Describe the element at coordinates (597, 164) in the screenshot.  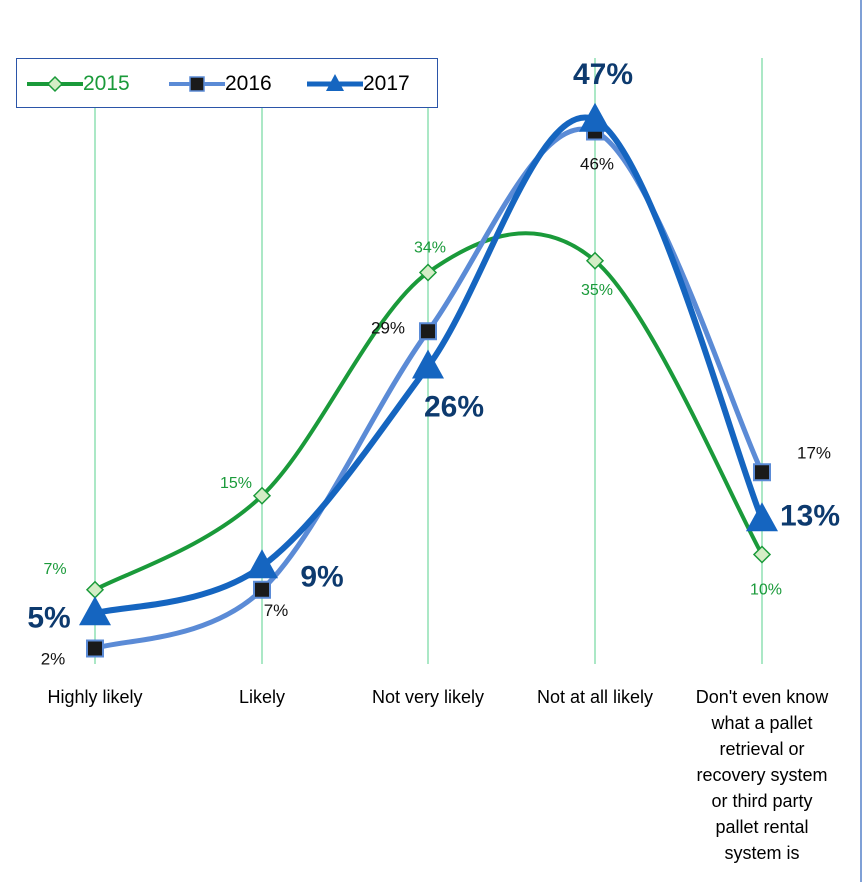
I see `data-label-2016: 46%` at that location.